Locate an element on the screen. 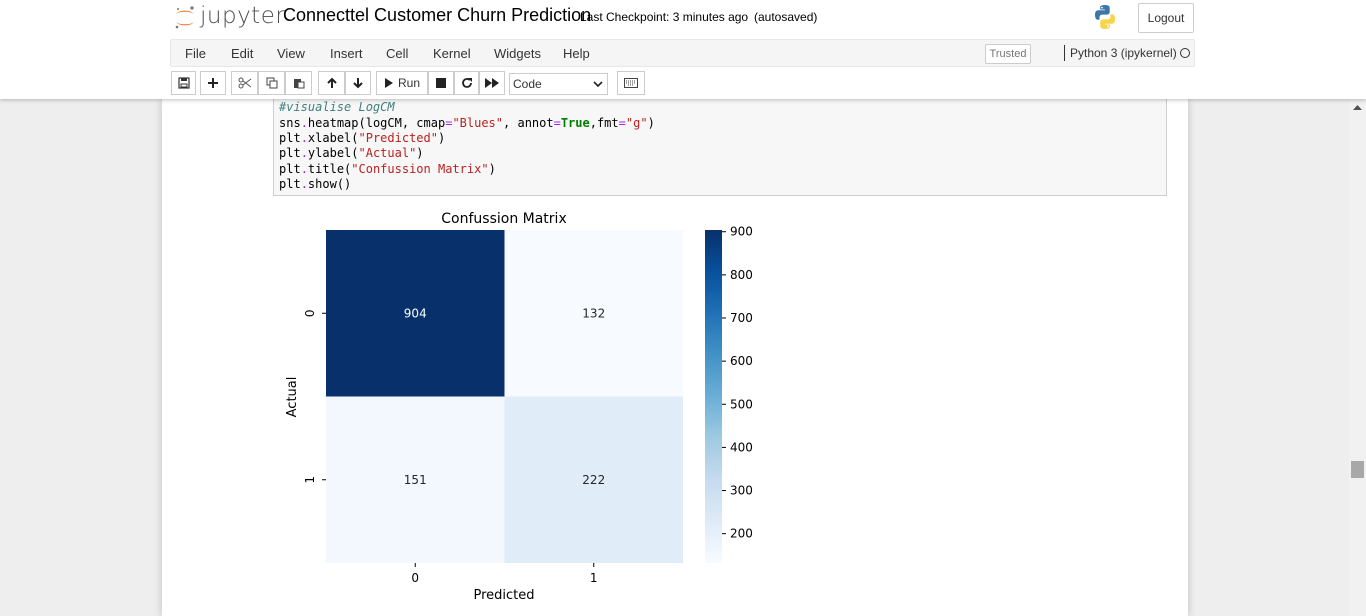 This screenshot has height=616, width=1366. colorbar-tick-label: 300 is located at coordinates (741, 491).